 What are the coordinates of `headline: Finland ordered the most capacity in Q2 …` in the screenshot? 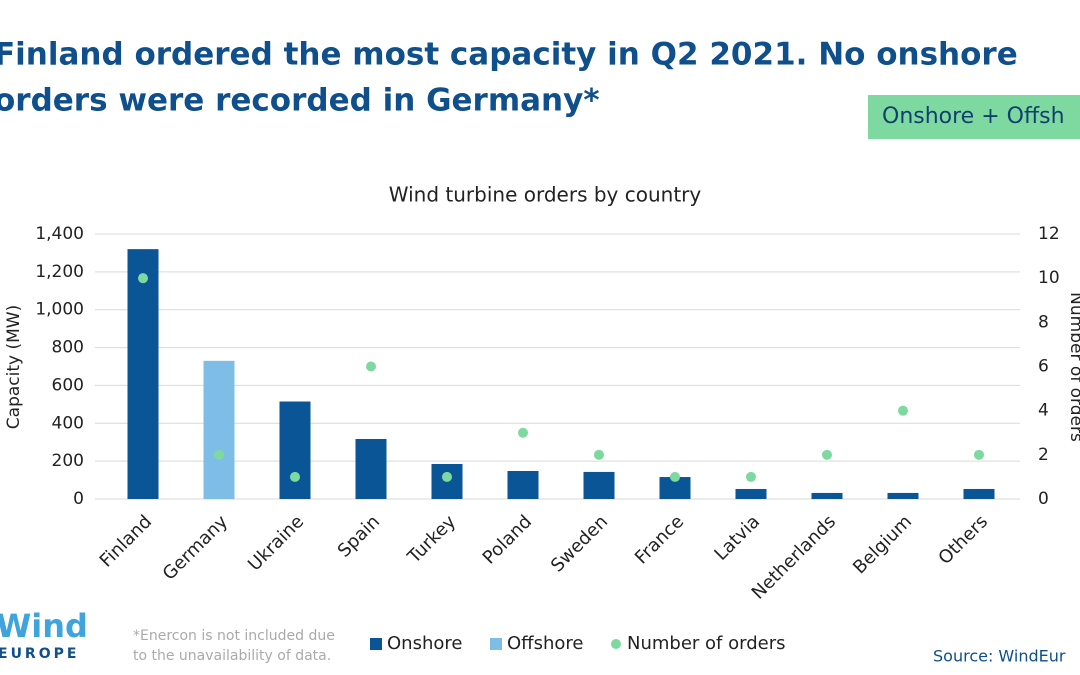 It's located at (509, 55).